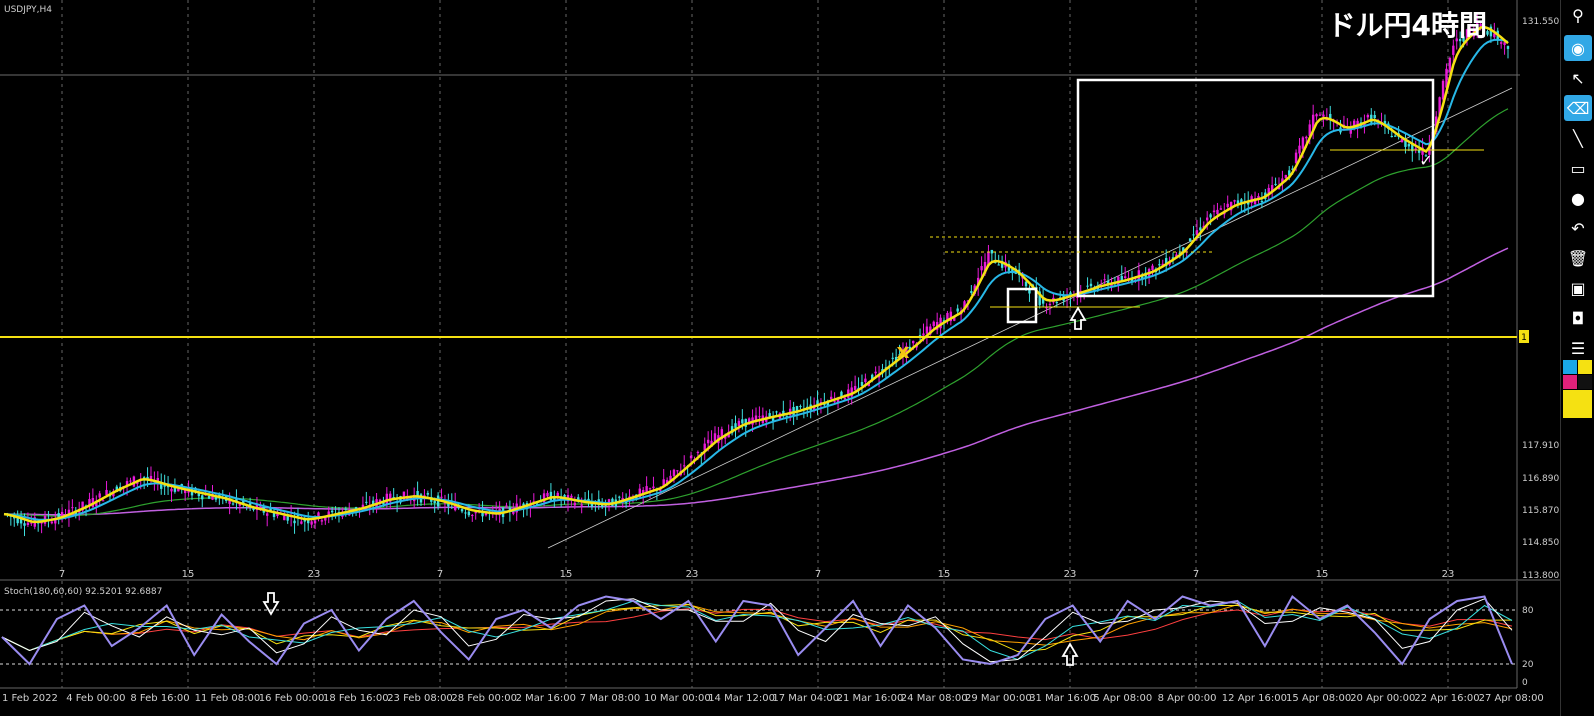 The width and height of the screenshot is (1594, 716). What do you see at coordinates (1578, 78) in the screenshot?
I see `cursor-icon: ↖` at bounding box center [1578, 78].